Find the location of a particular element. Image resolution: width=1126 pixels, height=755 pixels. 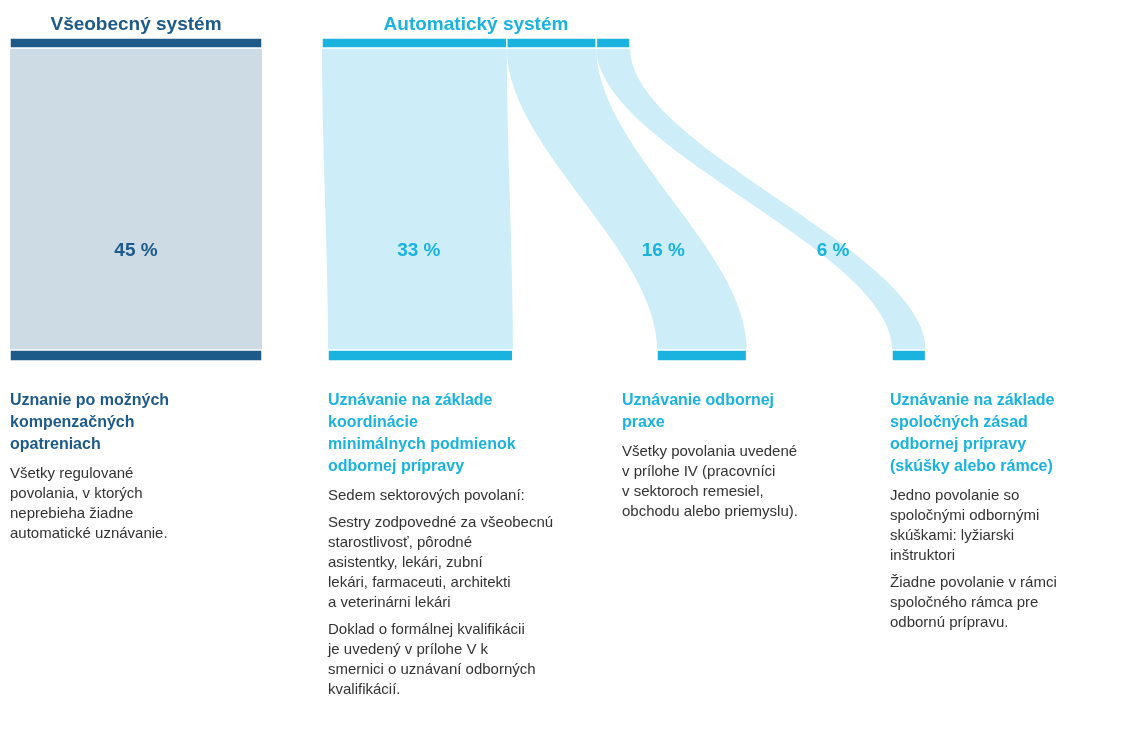

category-label: Uznanie po možných kompenzačných opatreniach is located at coordinates (90, 421).